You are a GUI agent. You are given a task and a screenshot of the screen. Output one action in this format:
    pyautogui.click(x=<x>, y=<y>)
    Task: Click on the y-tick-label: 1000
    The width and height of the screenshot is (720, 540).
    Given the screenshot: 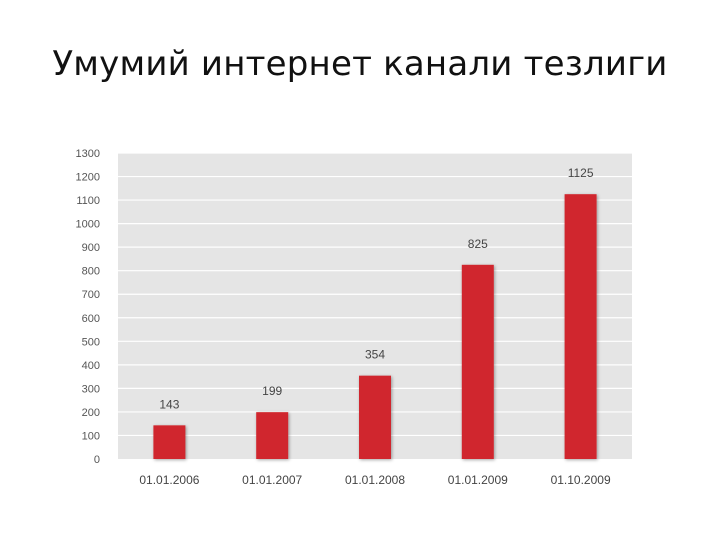 What is the action you would take?
    pyautogui.click(x=88, y=225)
    